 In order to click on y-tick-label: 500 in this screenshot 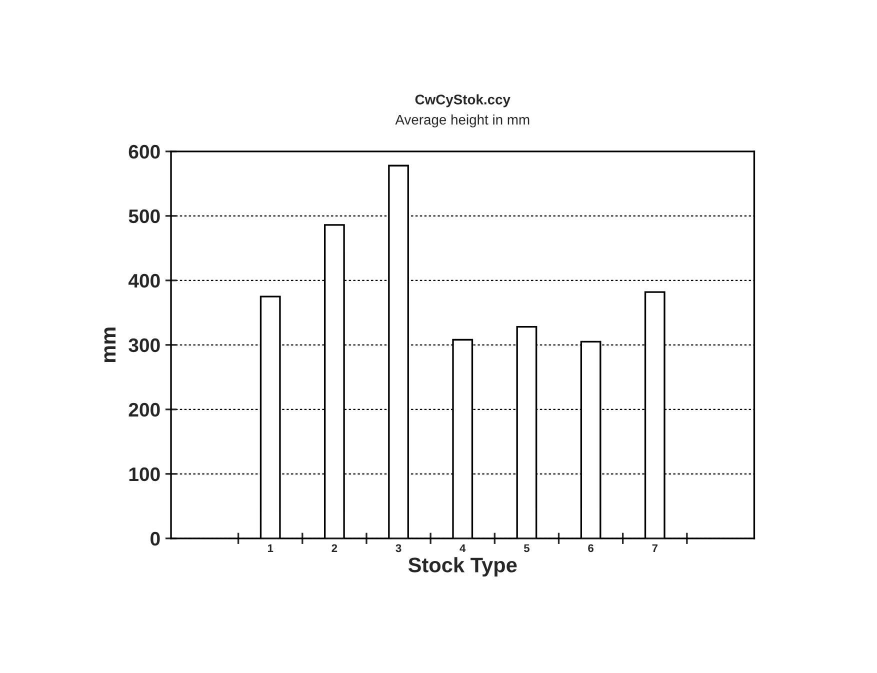, I will do `click(144, 216)`.